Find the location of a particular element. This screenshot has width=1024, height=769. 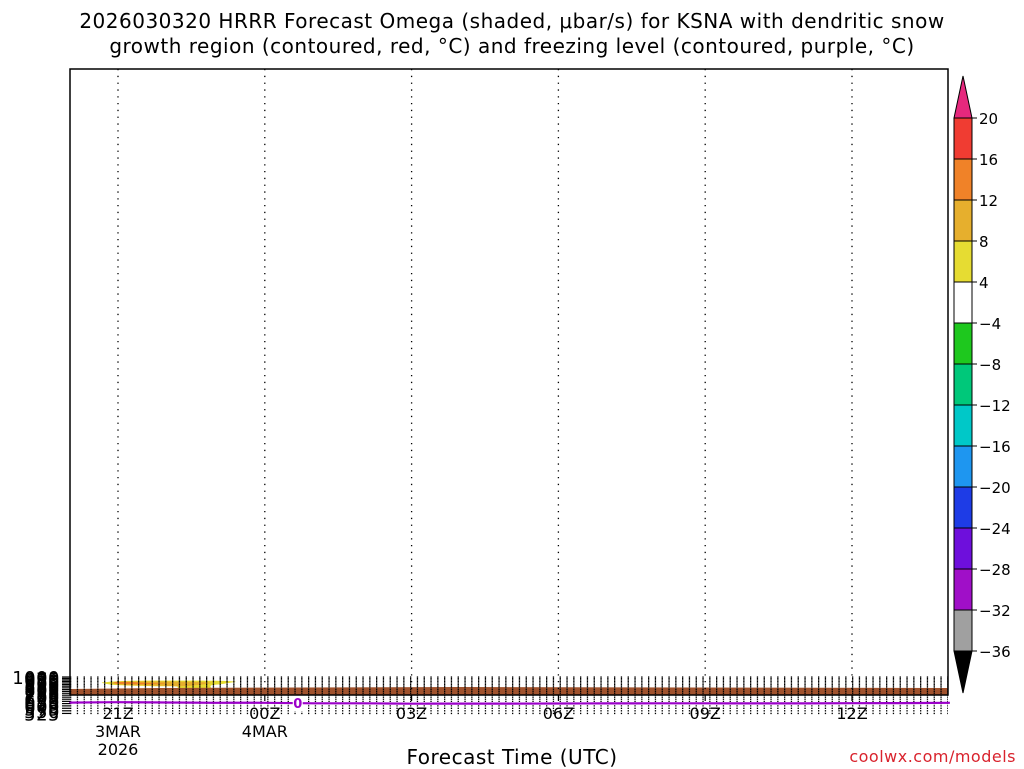

x-tick-label-12Z-1: 12Z is located at coordinates (851, 713).